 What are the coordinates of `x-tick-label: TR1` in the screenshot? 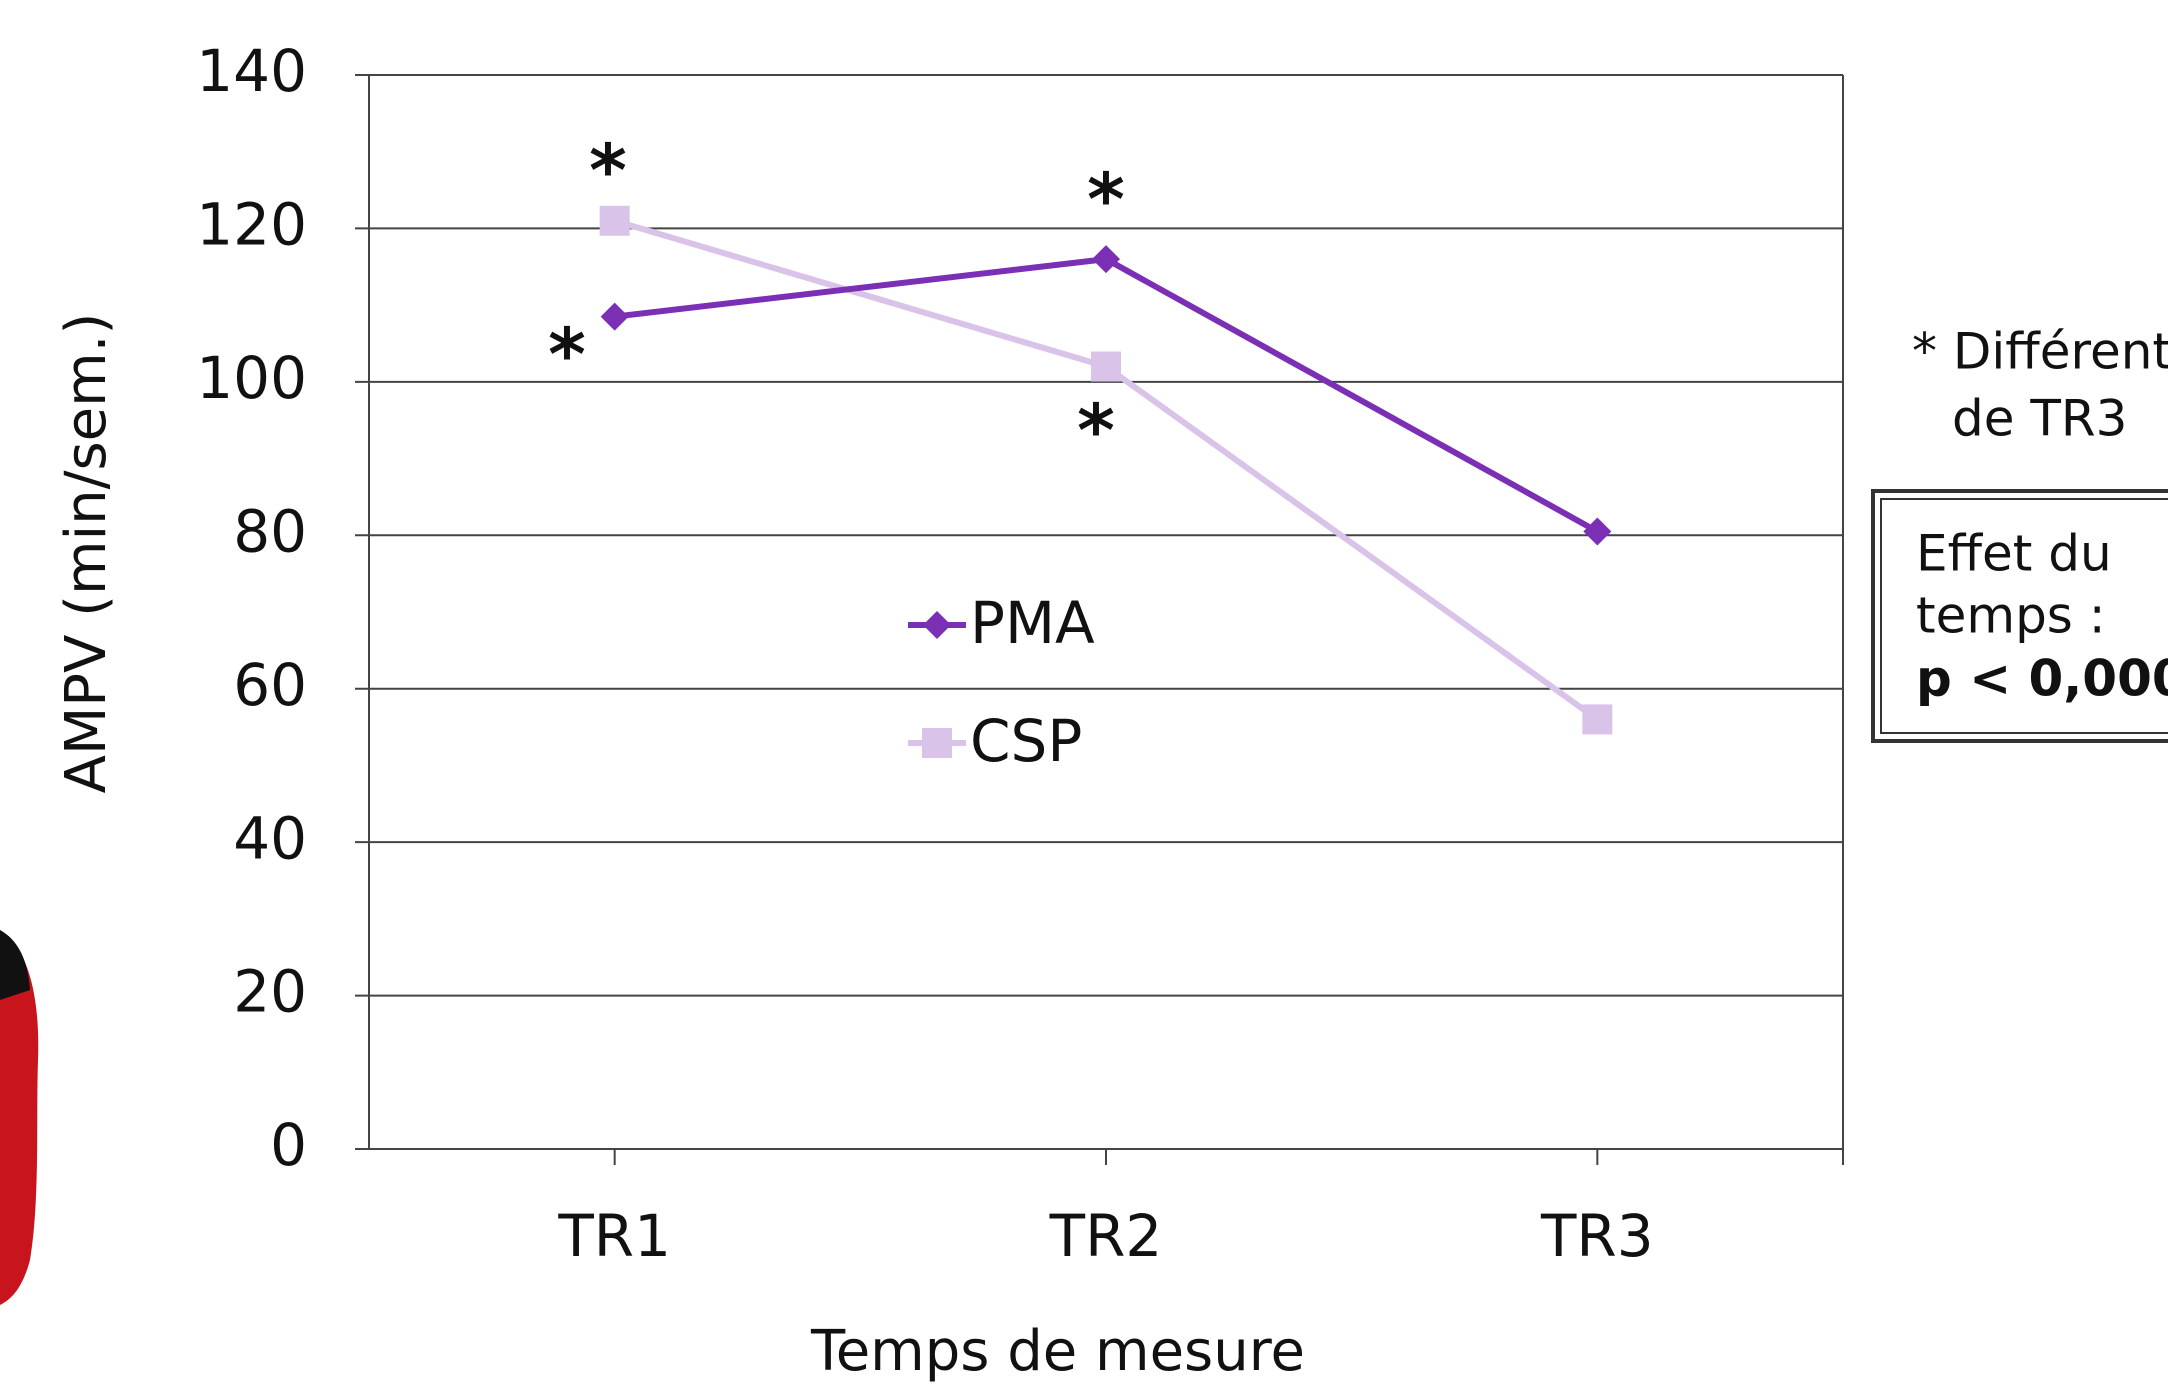 It's located at (614, 1236).